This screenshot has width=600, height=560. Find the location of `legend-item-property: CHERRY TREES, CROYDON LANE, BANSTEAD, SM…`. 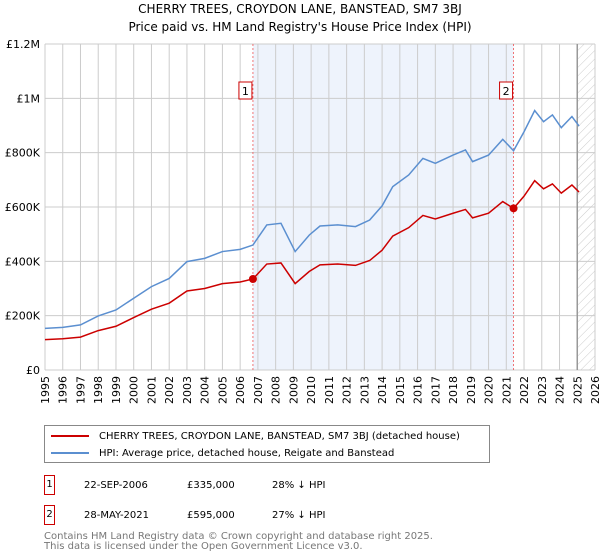

legend-item-property: CHERRY TREES, CROYDON LANE, BANSTEAD, SM… is located at coordinates (255, 436).